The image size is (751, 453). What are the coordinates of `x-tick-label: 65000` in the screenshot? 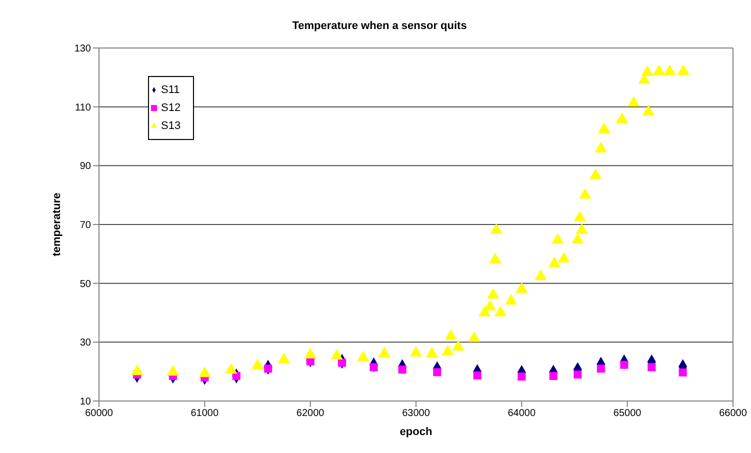 It's located at (627, 414).